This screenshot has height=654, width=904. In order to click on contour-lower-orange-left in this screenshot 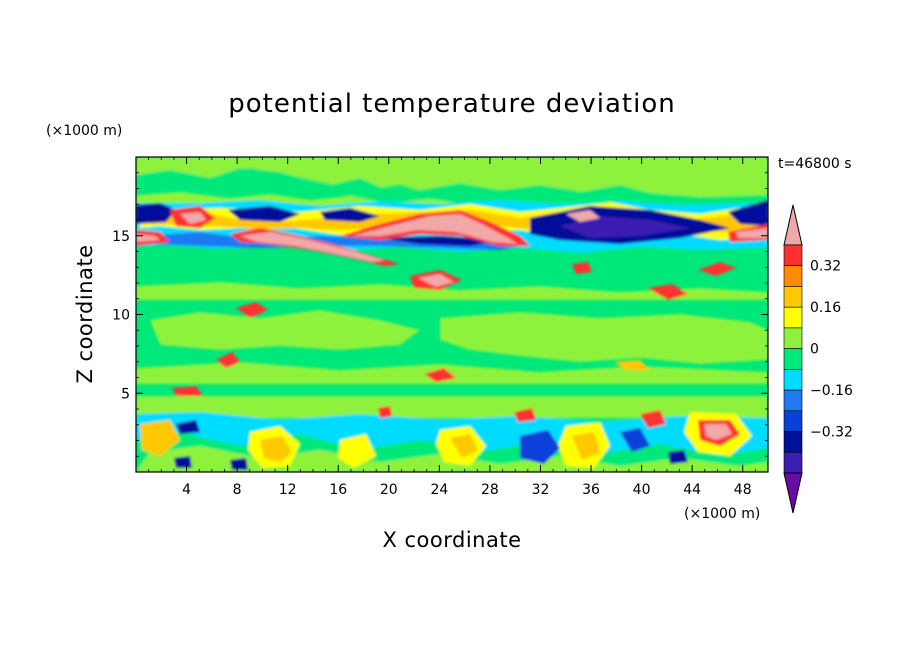, I will do `click(160, 438)`.